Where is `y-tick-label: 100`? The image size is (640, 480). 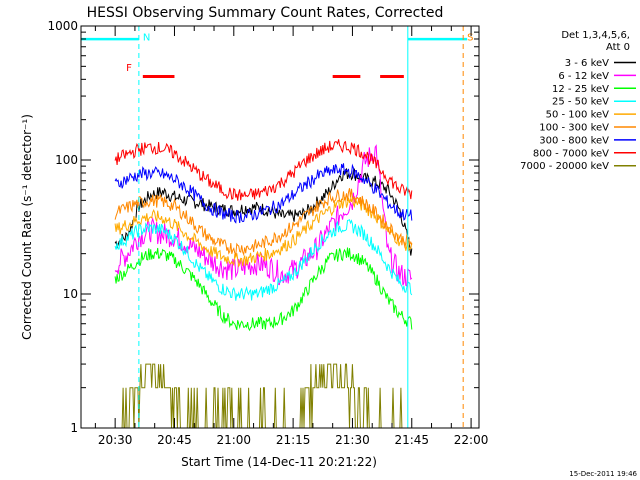 y-tick-label: 100 is located at coordinates (66, 160).